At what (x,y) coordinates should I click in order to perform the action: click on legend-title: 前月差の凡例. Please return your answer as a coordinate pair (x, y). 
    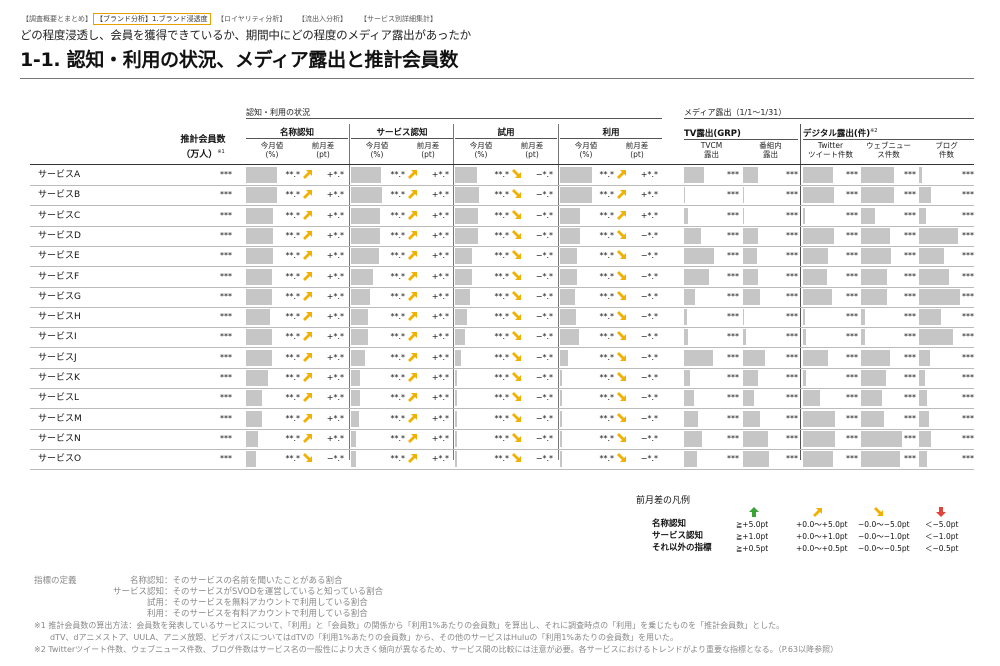
    Looking at the image, I should click on (663, 501).